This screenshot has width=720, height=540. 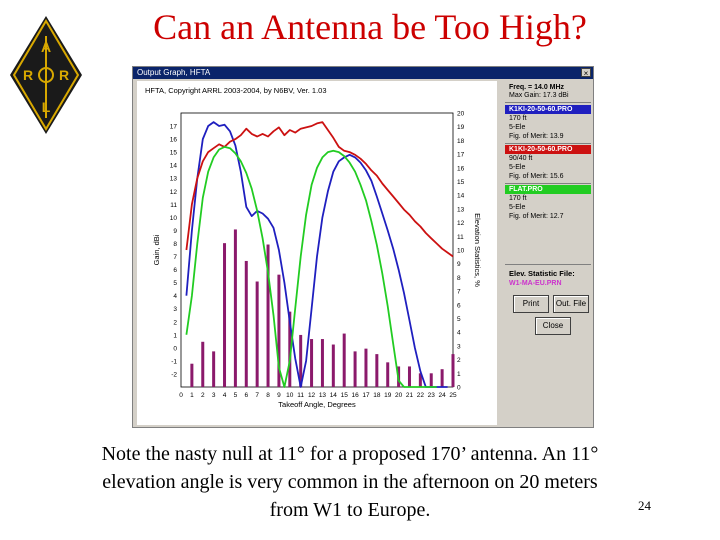 What do you see at coordinates (174, 361) in the screenshot?
I see `y-tick-label: -1` at bounding box center [174, 361].